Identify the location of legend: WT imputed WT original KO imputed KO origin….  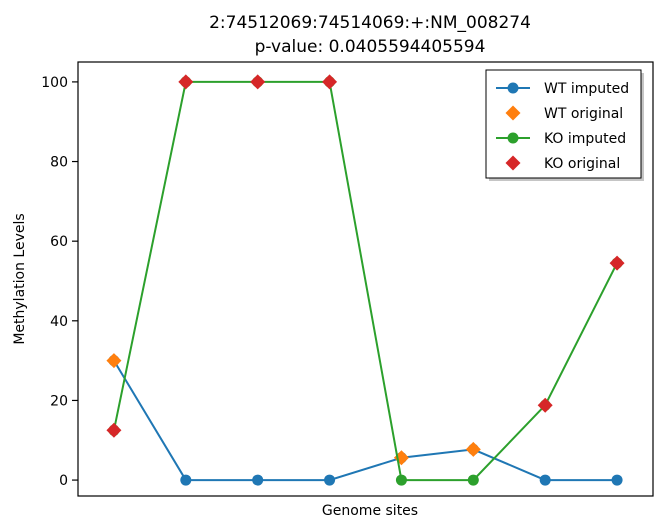
(564, 125).